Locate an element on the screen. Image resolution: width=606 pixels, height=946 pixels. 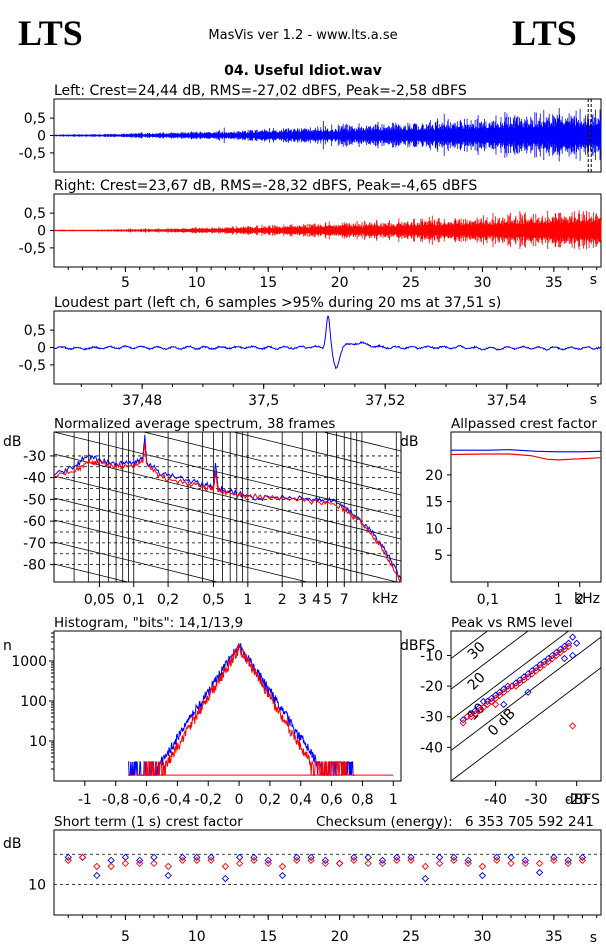
y-tick-label: -60 is located at coordinates (34, 522).